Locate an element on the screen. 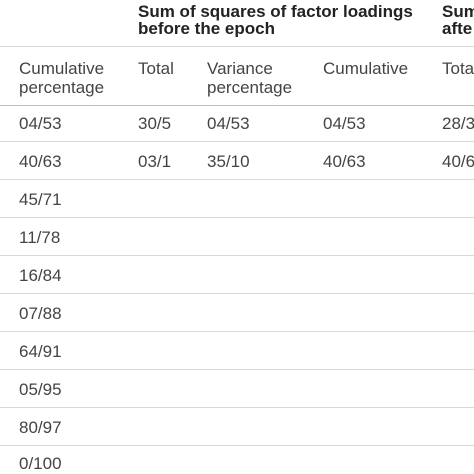  column-header-total-after: Total is located at coordinates (458, 68).